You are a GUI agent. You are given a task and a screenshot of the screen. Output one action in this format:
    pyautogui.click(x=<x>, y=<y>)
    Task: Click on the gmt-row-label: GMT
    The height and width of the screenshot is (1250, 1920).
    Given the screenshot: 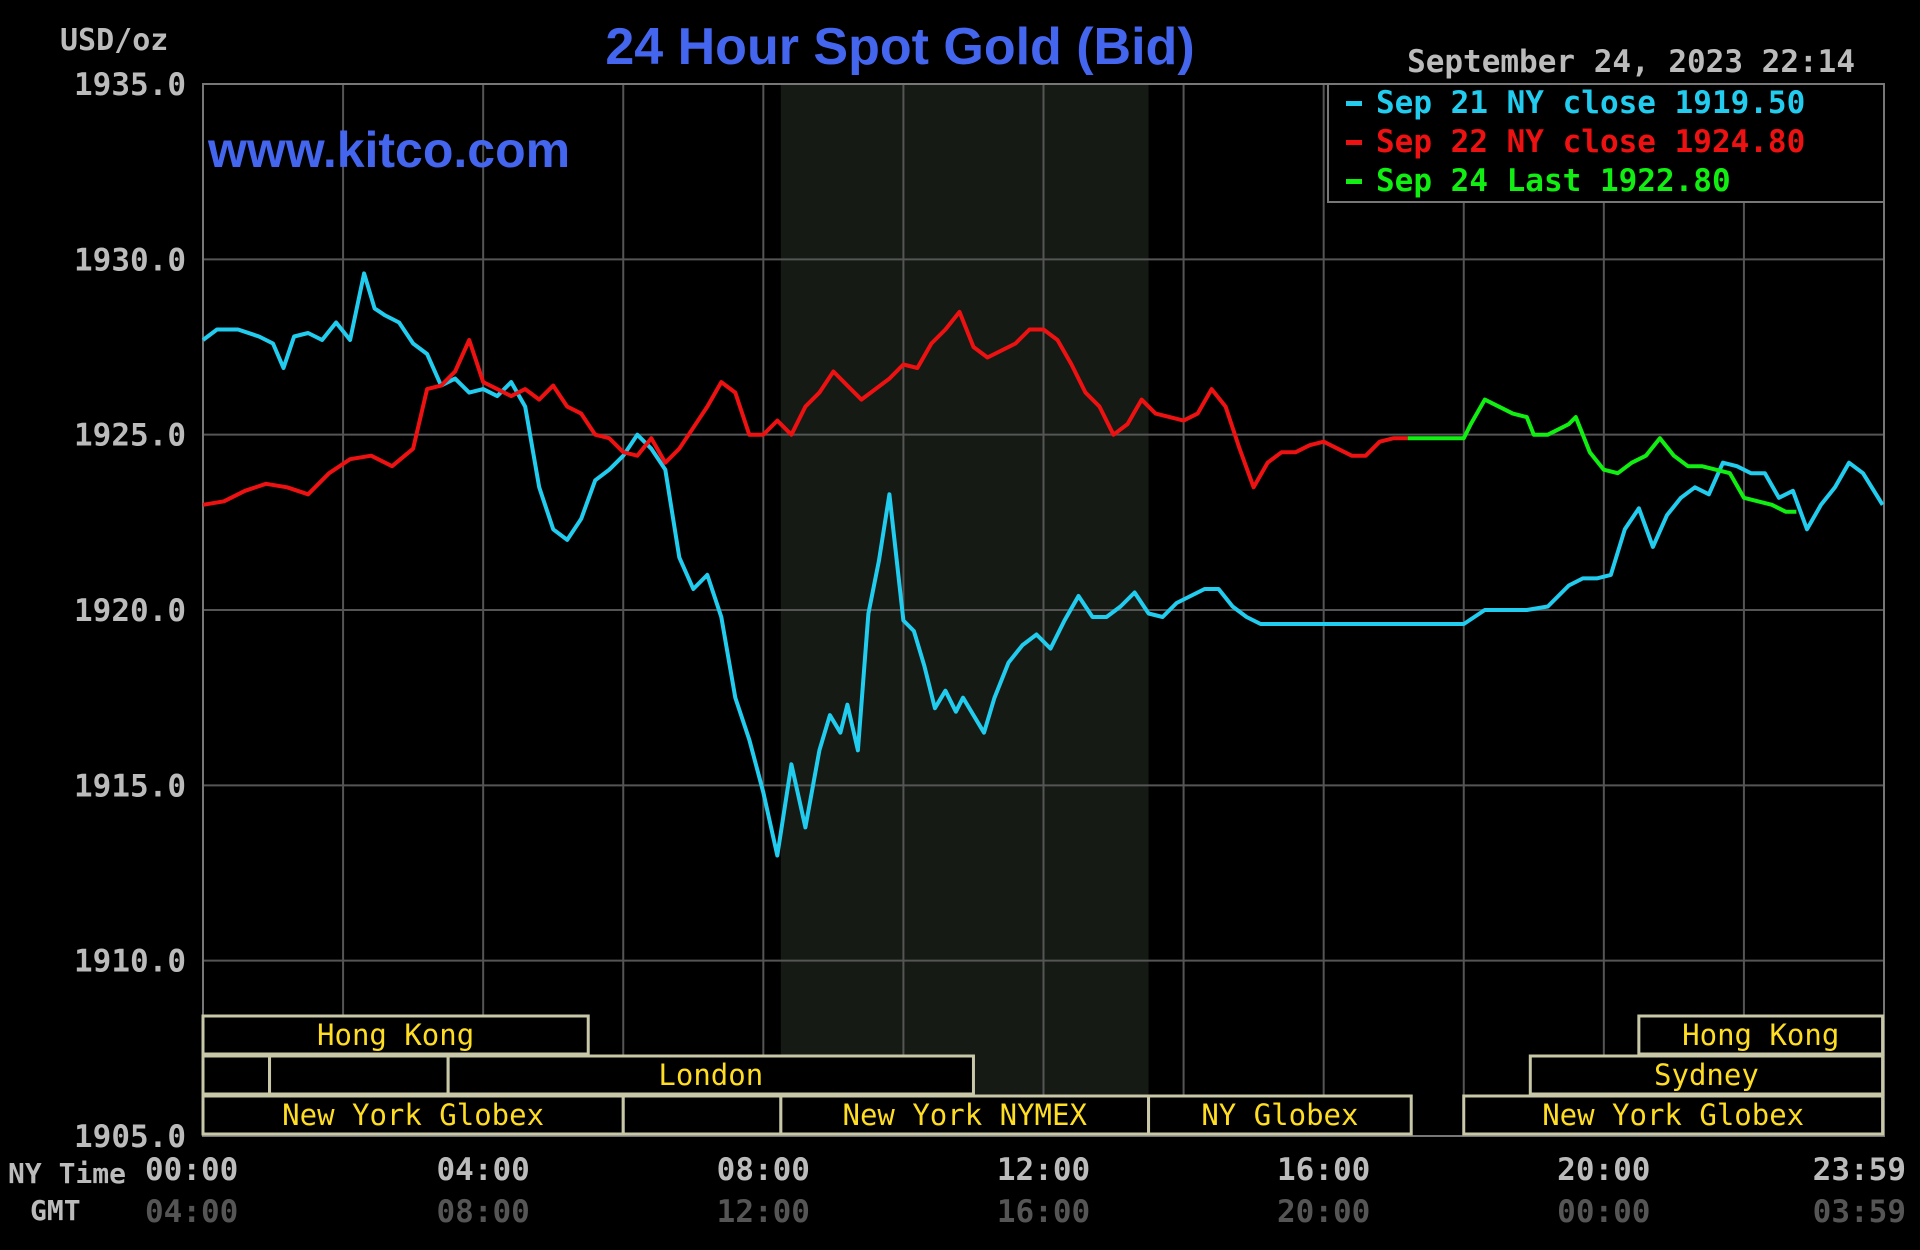 What is the action you would take?
    pyautogui.click(x=55, y=1210)
    